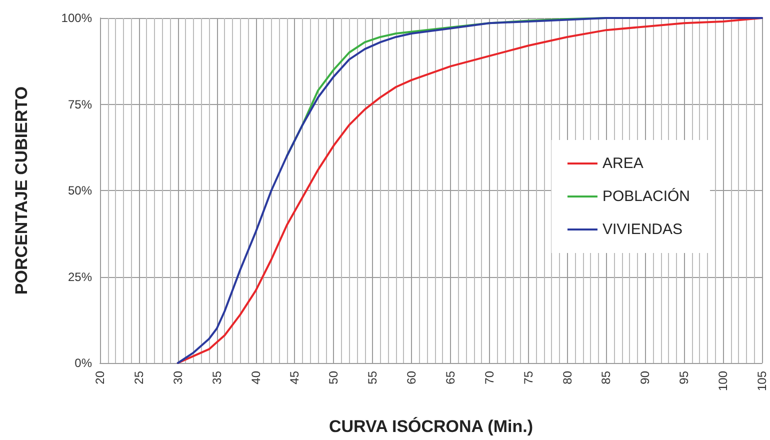  I want to click on y-tick-label: 75%, so click(80, 104).